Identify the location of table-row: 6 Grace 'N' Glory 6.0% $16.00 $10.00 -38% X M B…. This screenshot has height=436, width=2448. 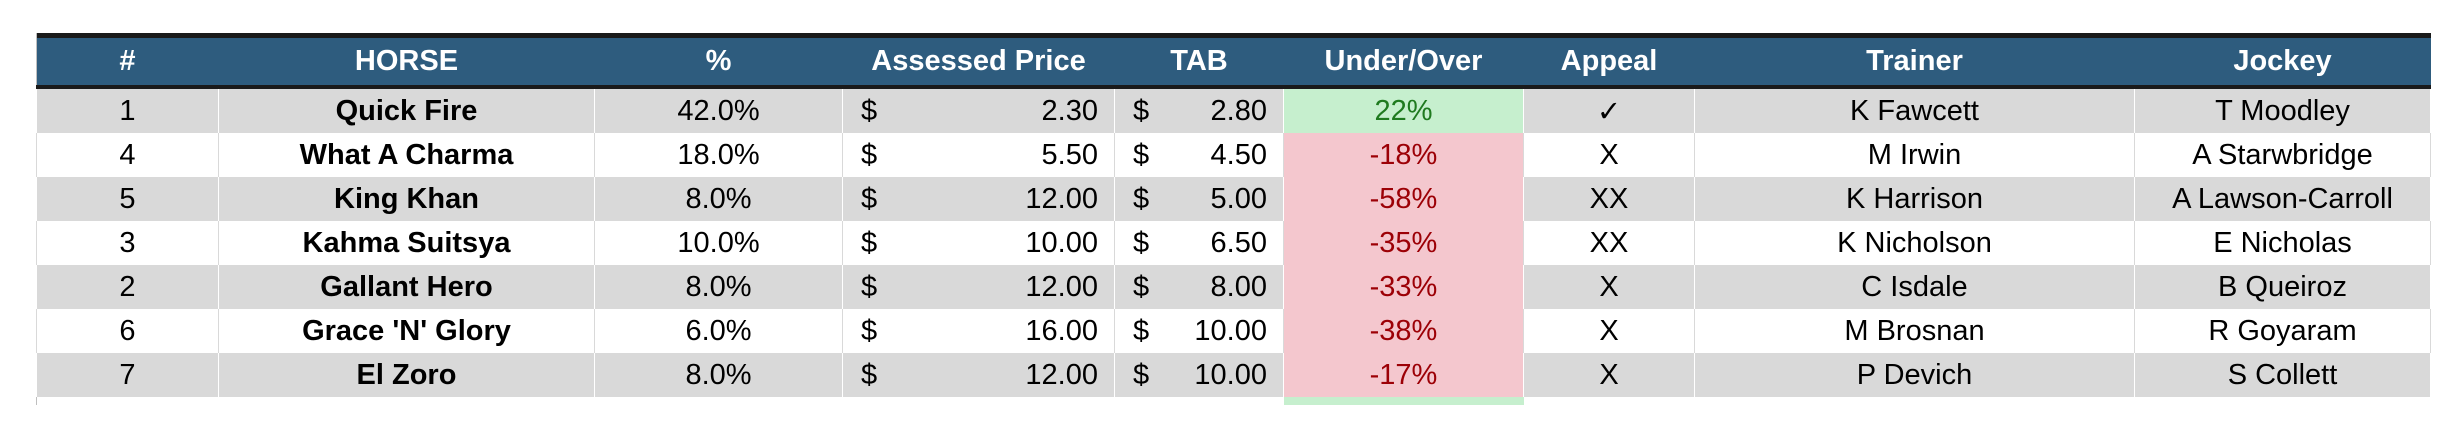
(1233, 331).